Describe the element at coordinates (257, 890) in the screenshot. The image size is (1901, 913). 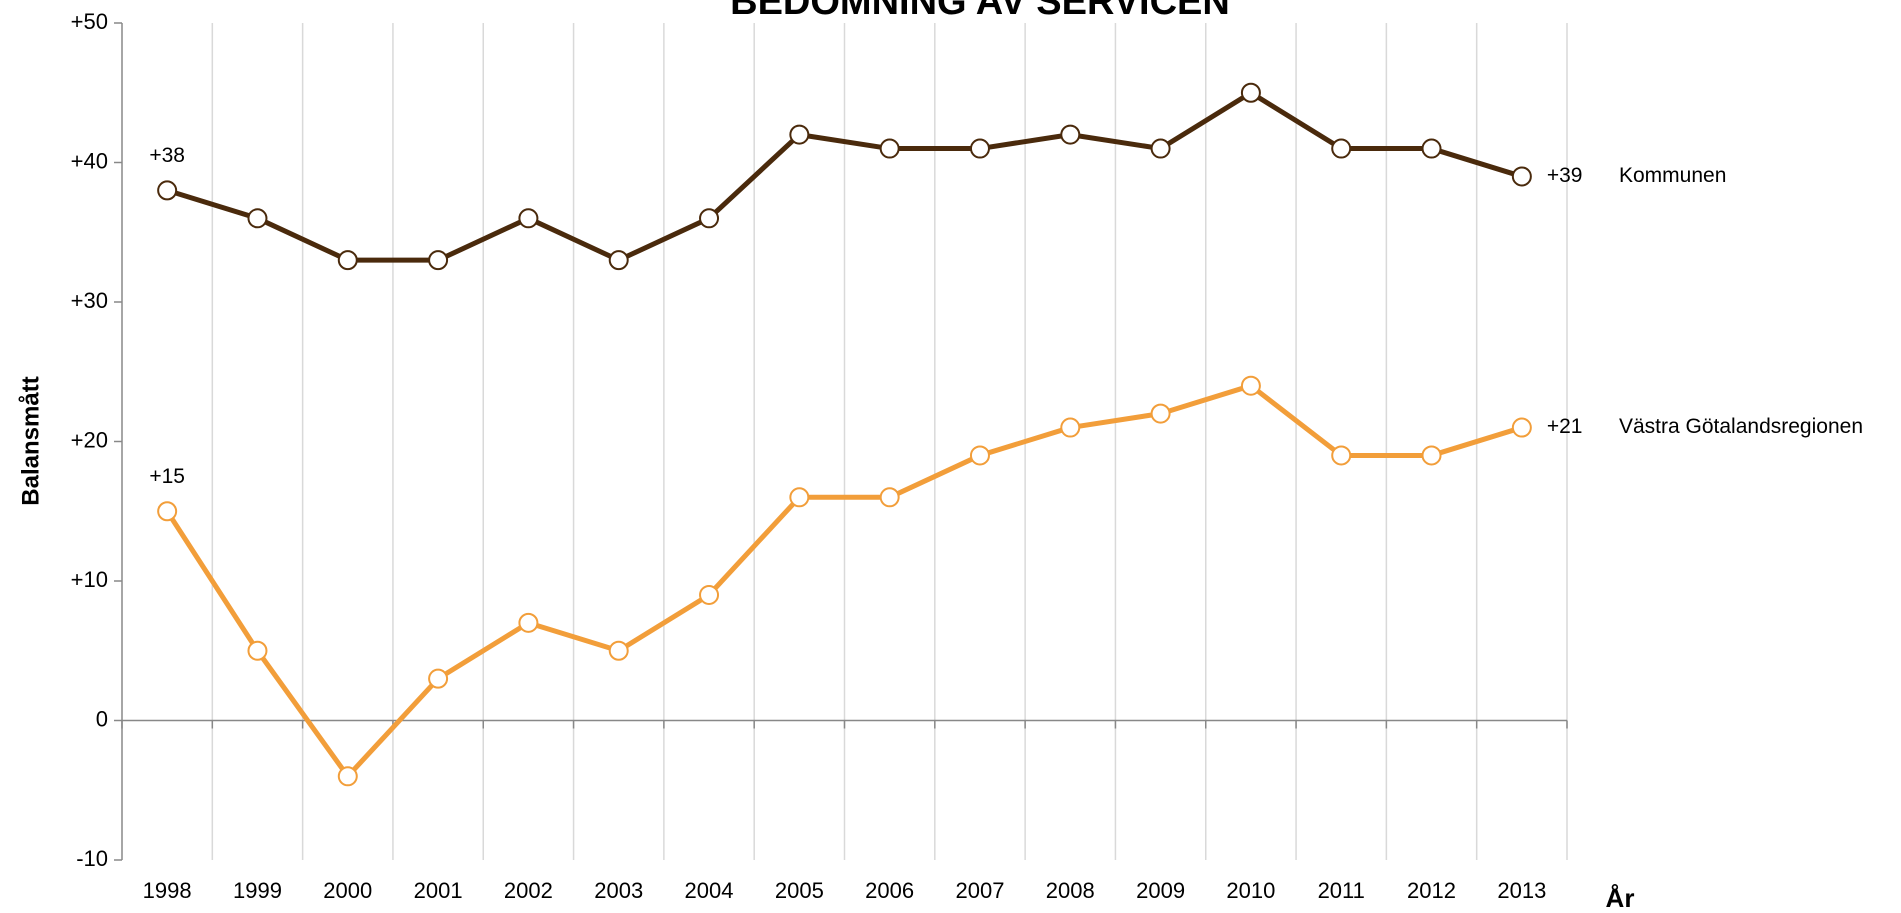
I see `x-tick-label: 1999` at that location.